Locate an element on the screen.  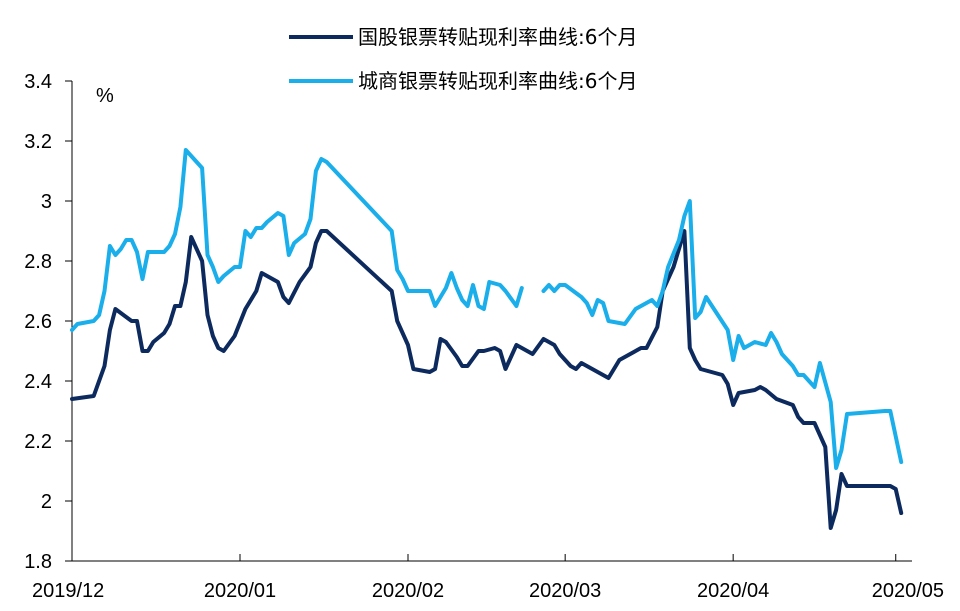
y-ticks: 3.4 3.2 3 2.8 2.6 2.4 2.2 2 1.8 is located at coordinates (48, 322).